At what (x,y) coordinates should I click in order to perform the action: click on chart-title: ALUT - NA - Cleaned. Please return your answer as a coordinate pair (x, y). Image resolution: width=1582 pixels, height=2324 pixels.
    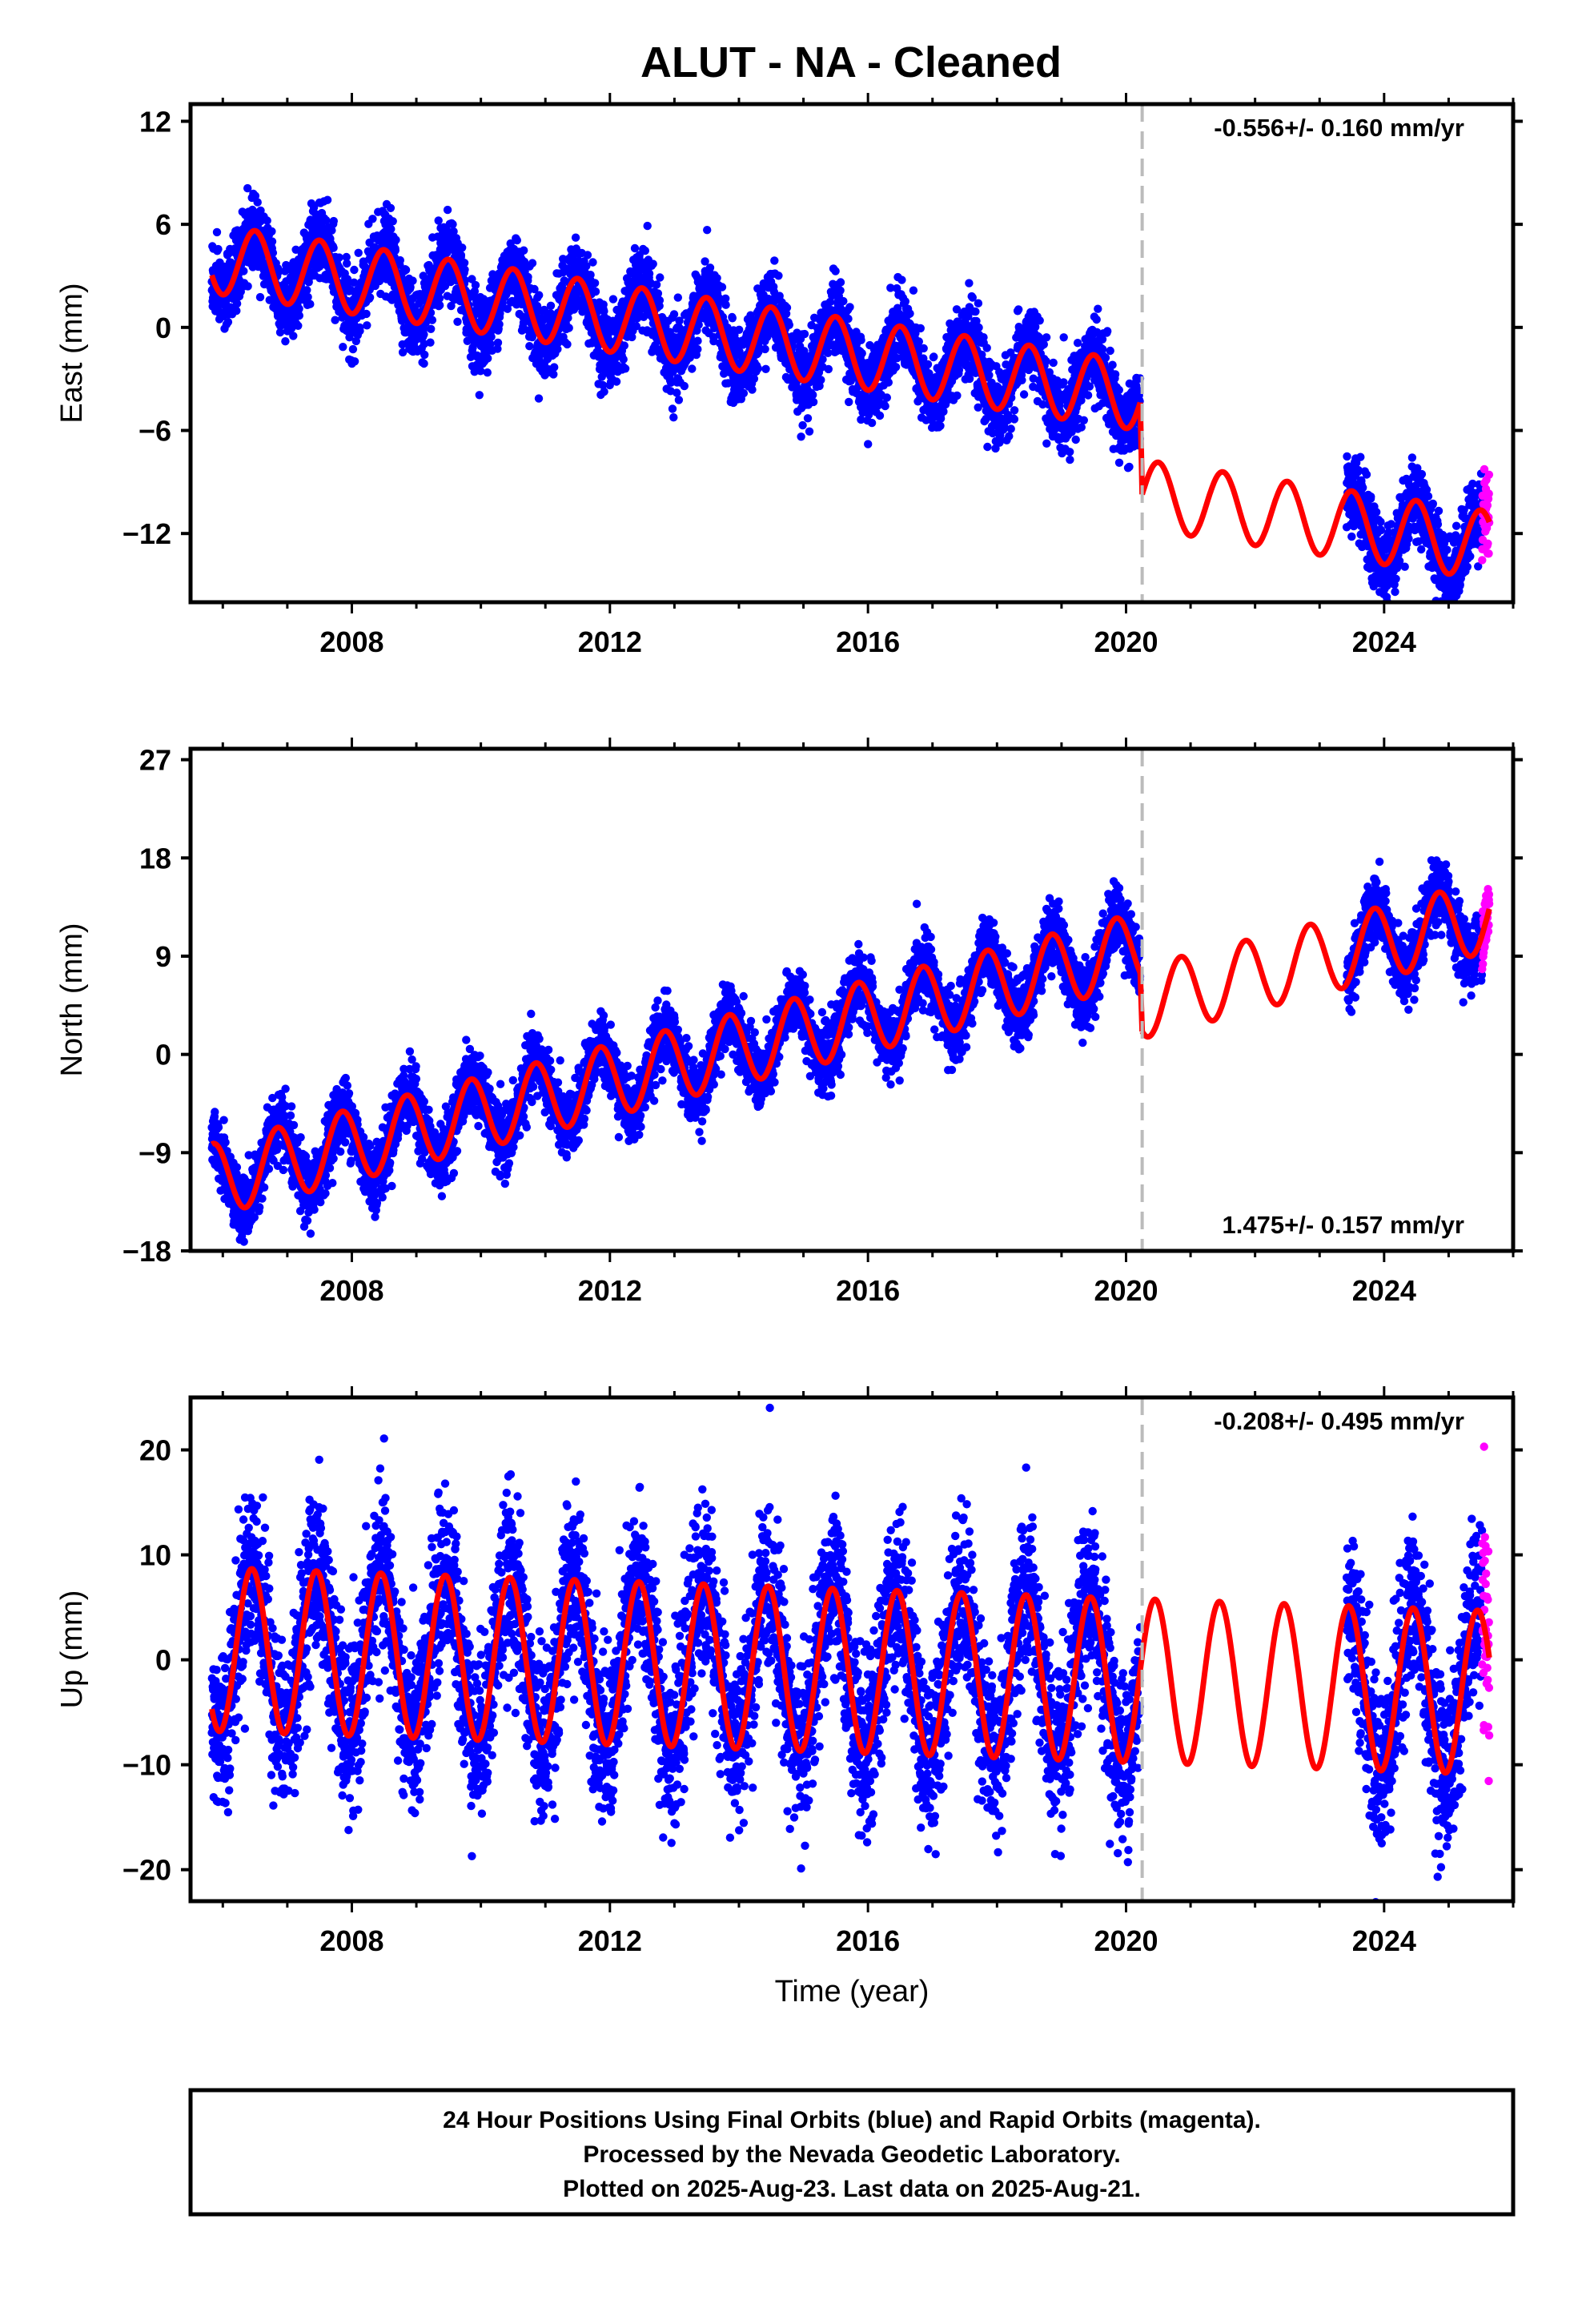
    Looking at the image, I should click on (851, 62).